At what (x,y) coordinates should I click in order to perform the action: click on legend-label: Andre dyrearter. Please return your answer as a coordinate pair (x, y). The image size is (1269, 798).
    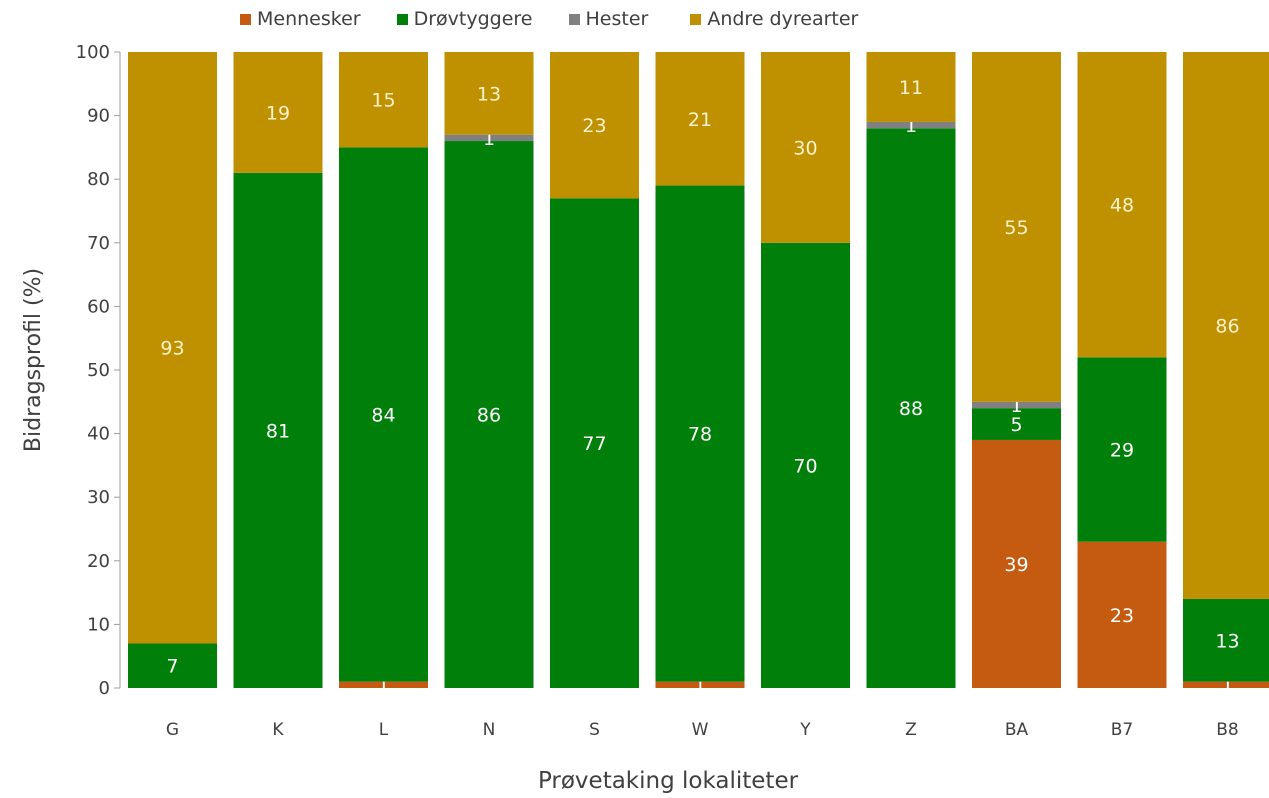
    Looking at the image, I should click on (783, 19).